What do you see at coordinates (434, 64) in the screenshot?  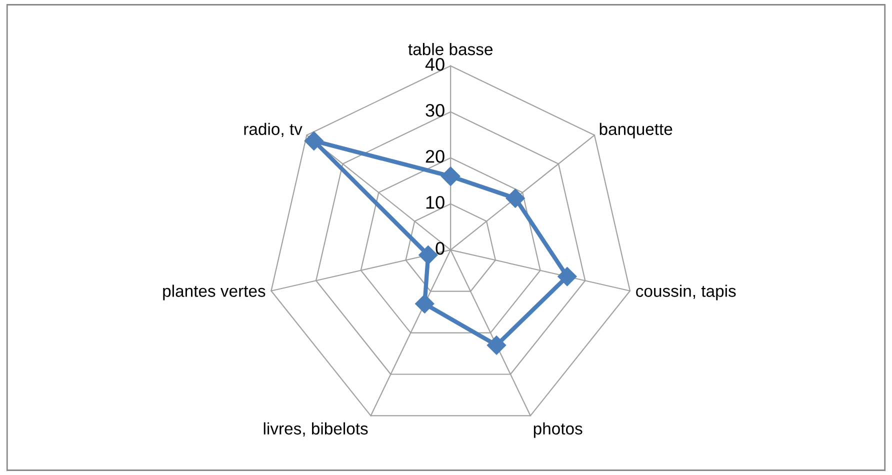 I see `y-tick-label: 40` at bounding box center [434, 64].